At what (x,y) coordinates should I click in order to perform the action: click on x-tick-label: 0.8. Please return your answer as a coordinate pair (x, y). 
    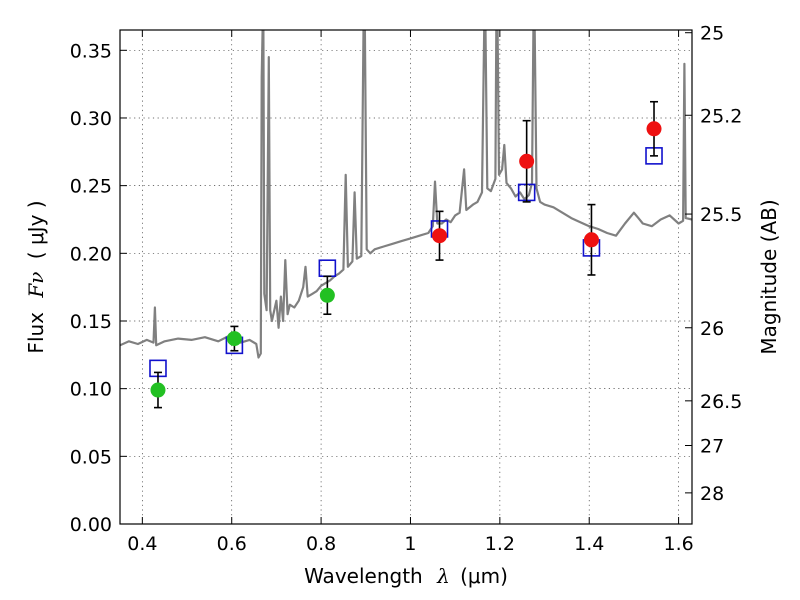
    Looking at the image, I should click on (321, 544).